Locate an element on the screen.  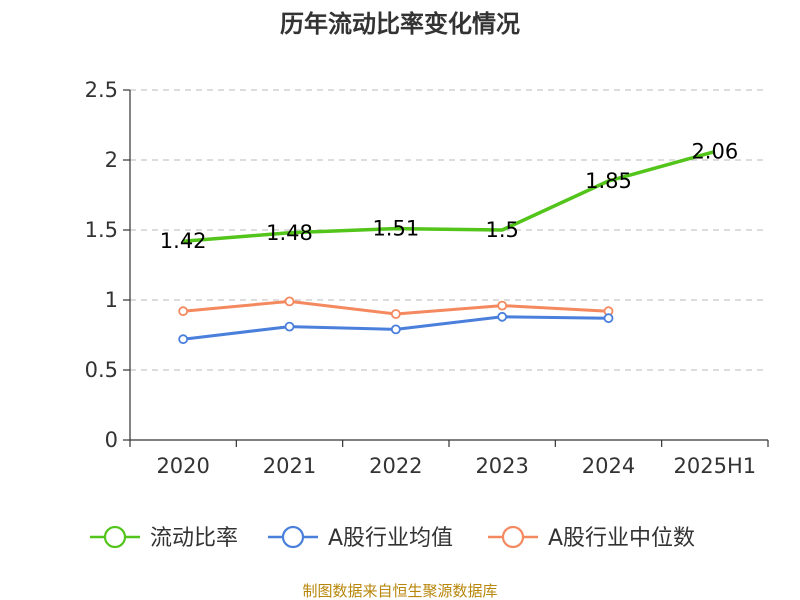
y-tick-label: 1.5 is located at coordinates (101, 230).